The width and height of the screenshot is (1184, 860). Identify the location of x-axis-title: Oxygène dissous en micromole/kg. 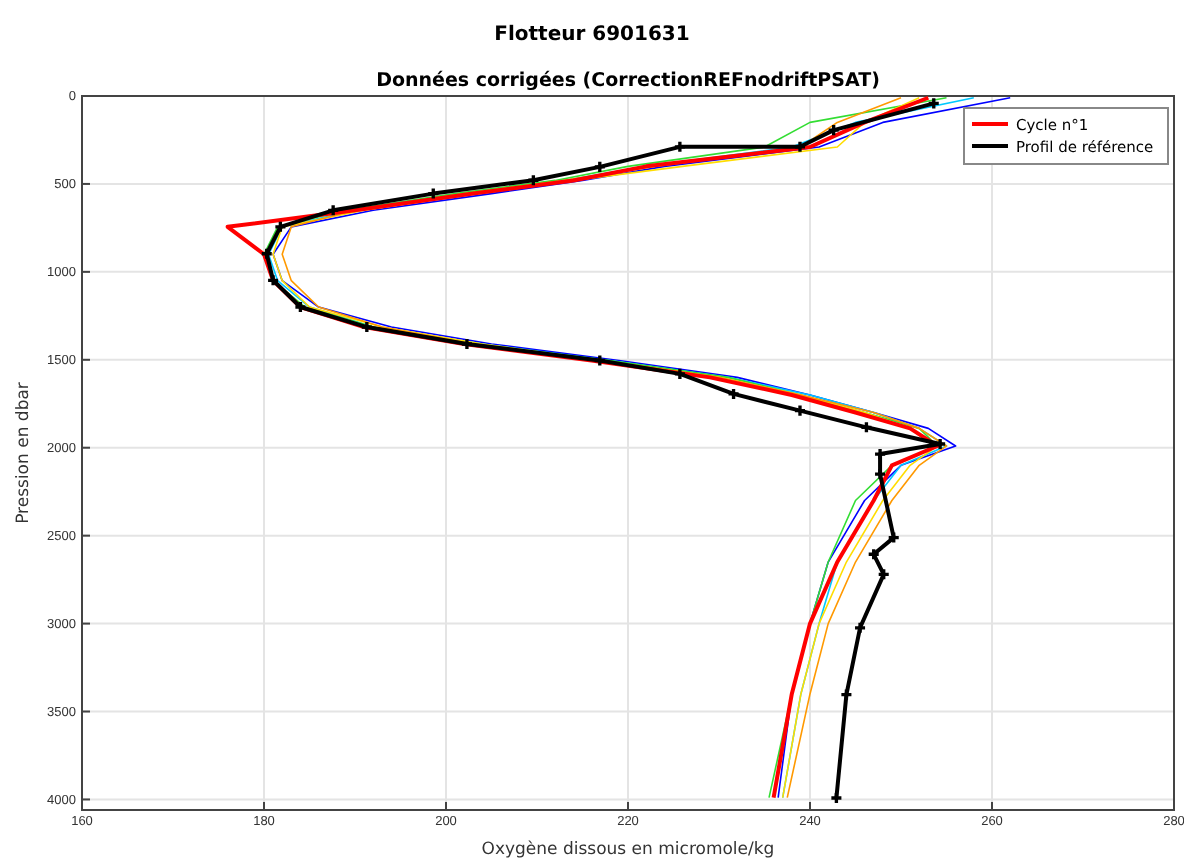
(628, 850).